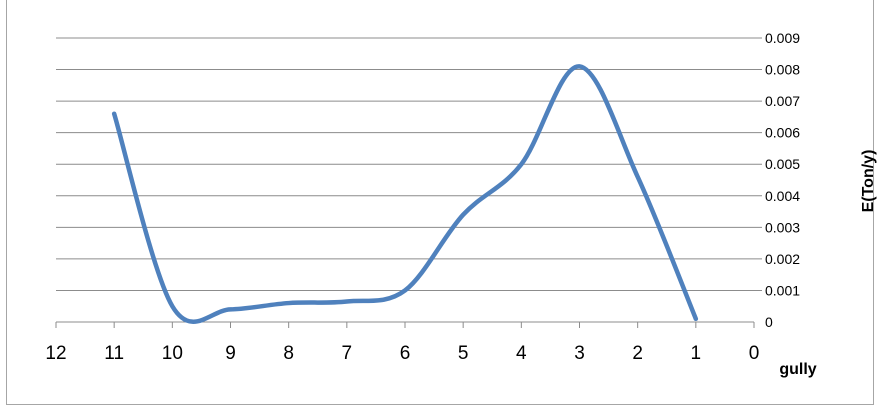 This screenshot has height=406, width=882. I want to click on y-tick-label: 0.004, so click(782, 196).